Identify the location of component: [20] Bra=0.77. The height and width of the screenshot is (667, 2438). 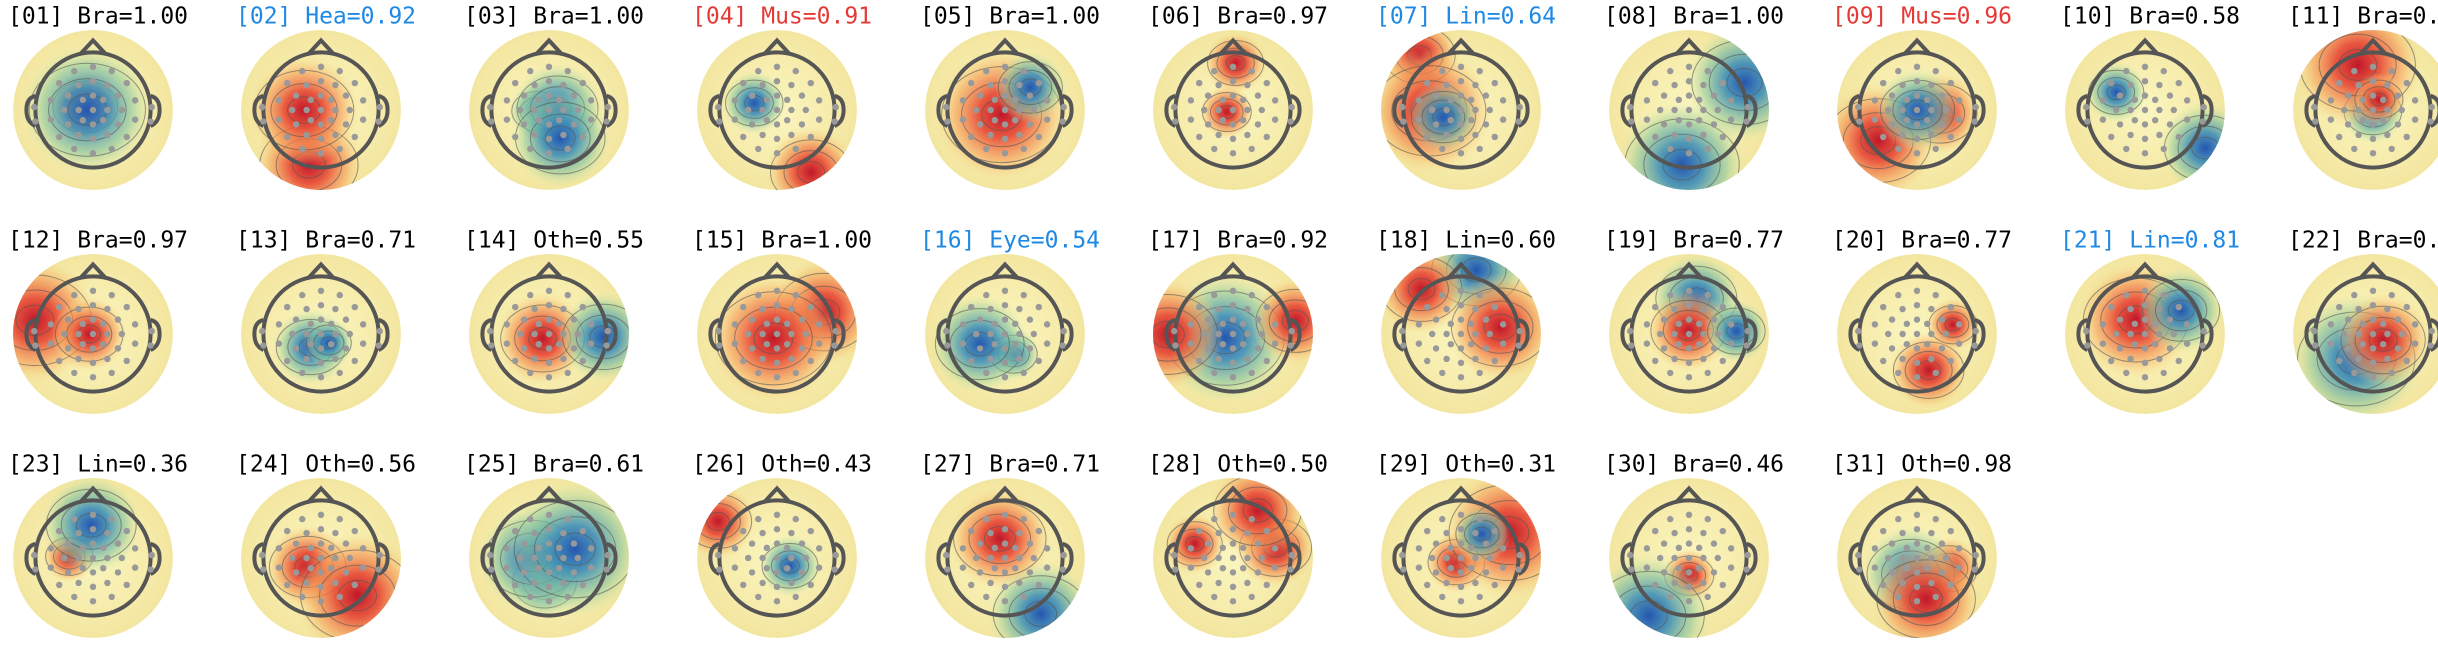
(1922, 321).